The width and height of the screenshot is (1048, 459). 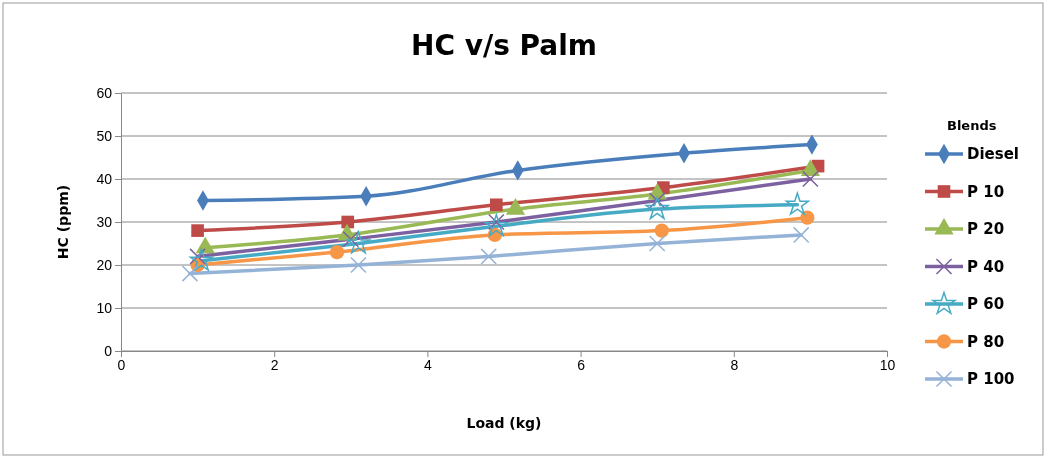 What do you see at coordinates (104, 178) in the screenshot?
I see `y-tick-label: 40` at bounding box center [104, 178].